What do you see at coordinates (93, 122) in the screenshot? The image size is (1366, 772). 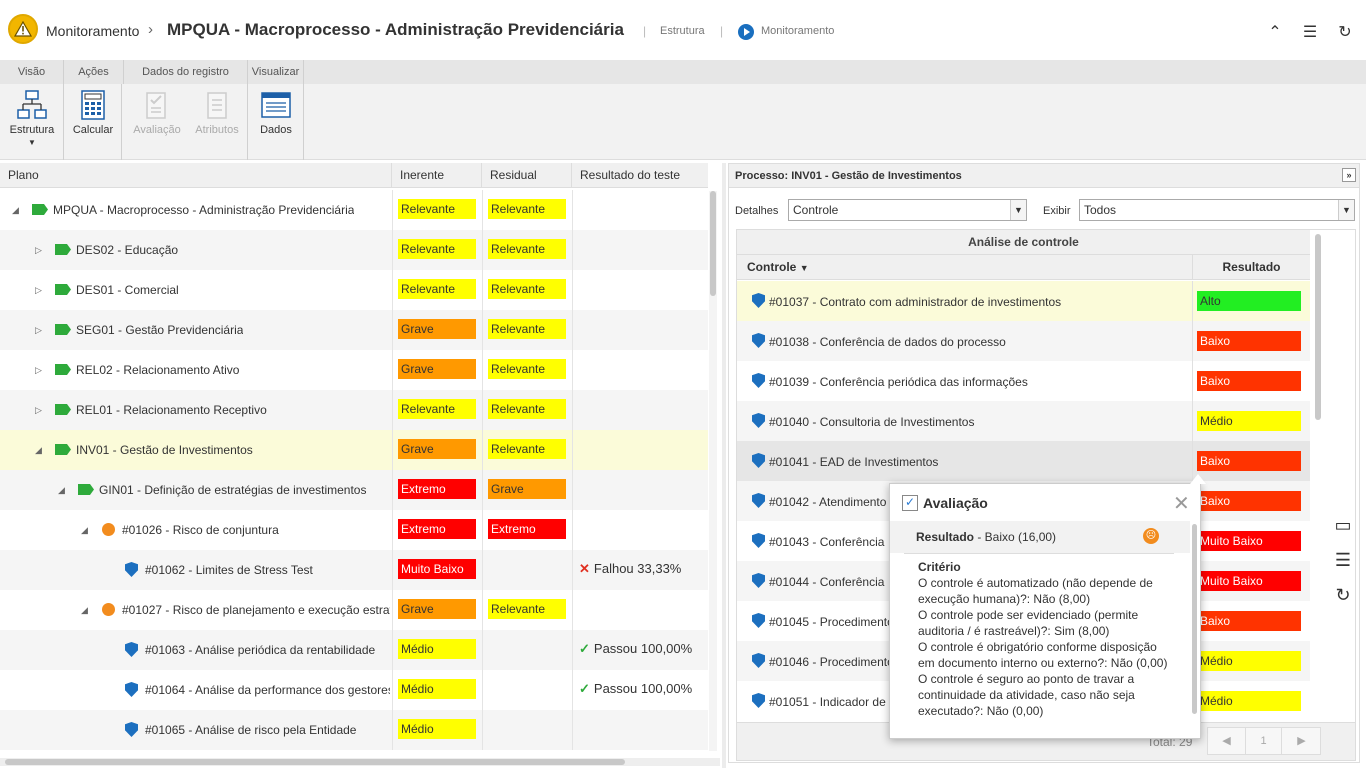 I see `calcular-button: Calcular` at bounding box center [93, 122].